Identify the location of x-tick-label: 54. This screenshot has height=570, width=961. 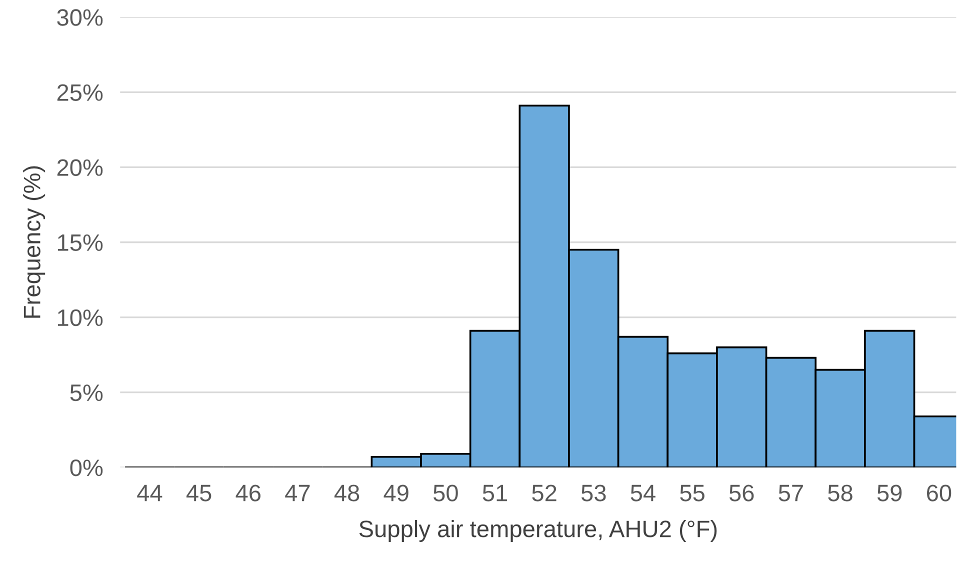
(643, 493).